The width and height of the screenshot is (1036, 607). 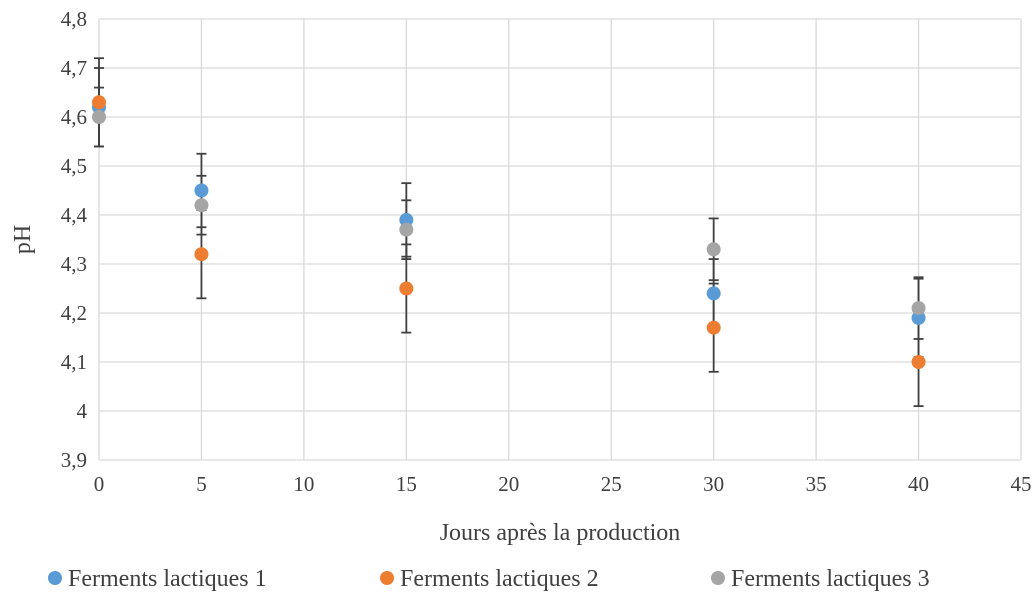 What do you see at coordinates (201, 484) in the screenshot?
I see `x-tick-label: 5` at bounding box center [201, 484].